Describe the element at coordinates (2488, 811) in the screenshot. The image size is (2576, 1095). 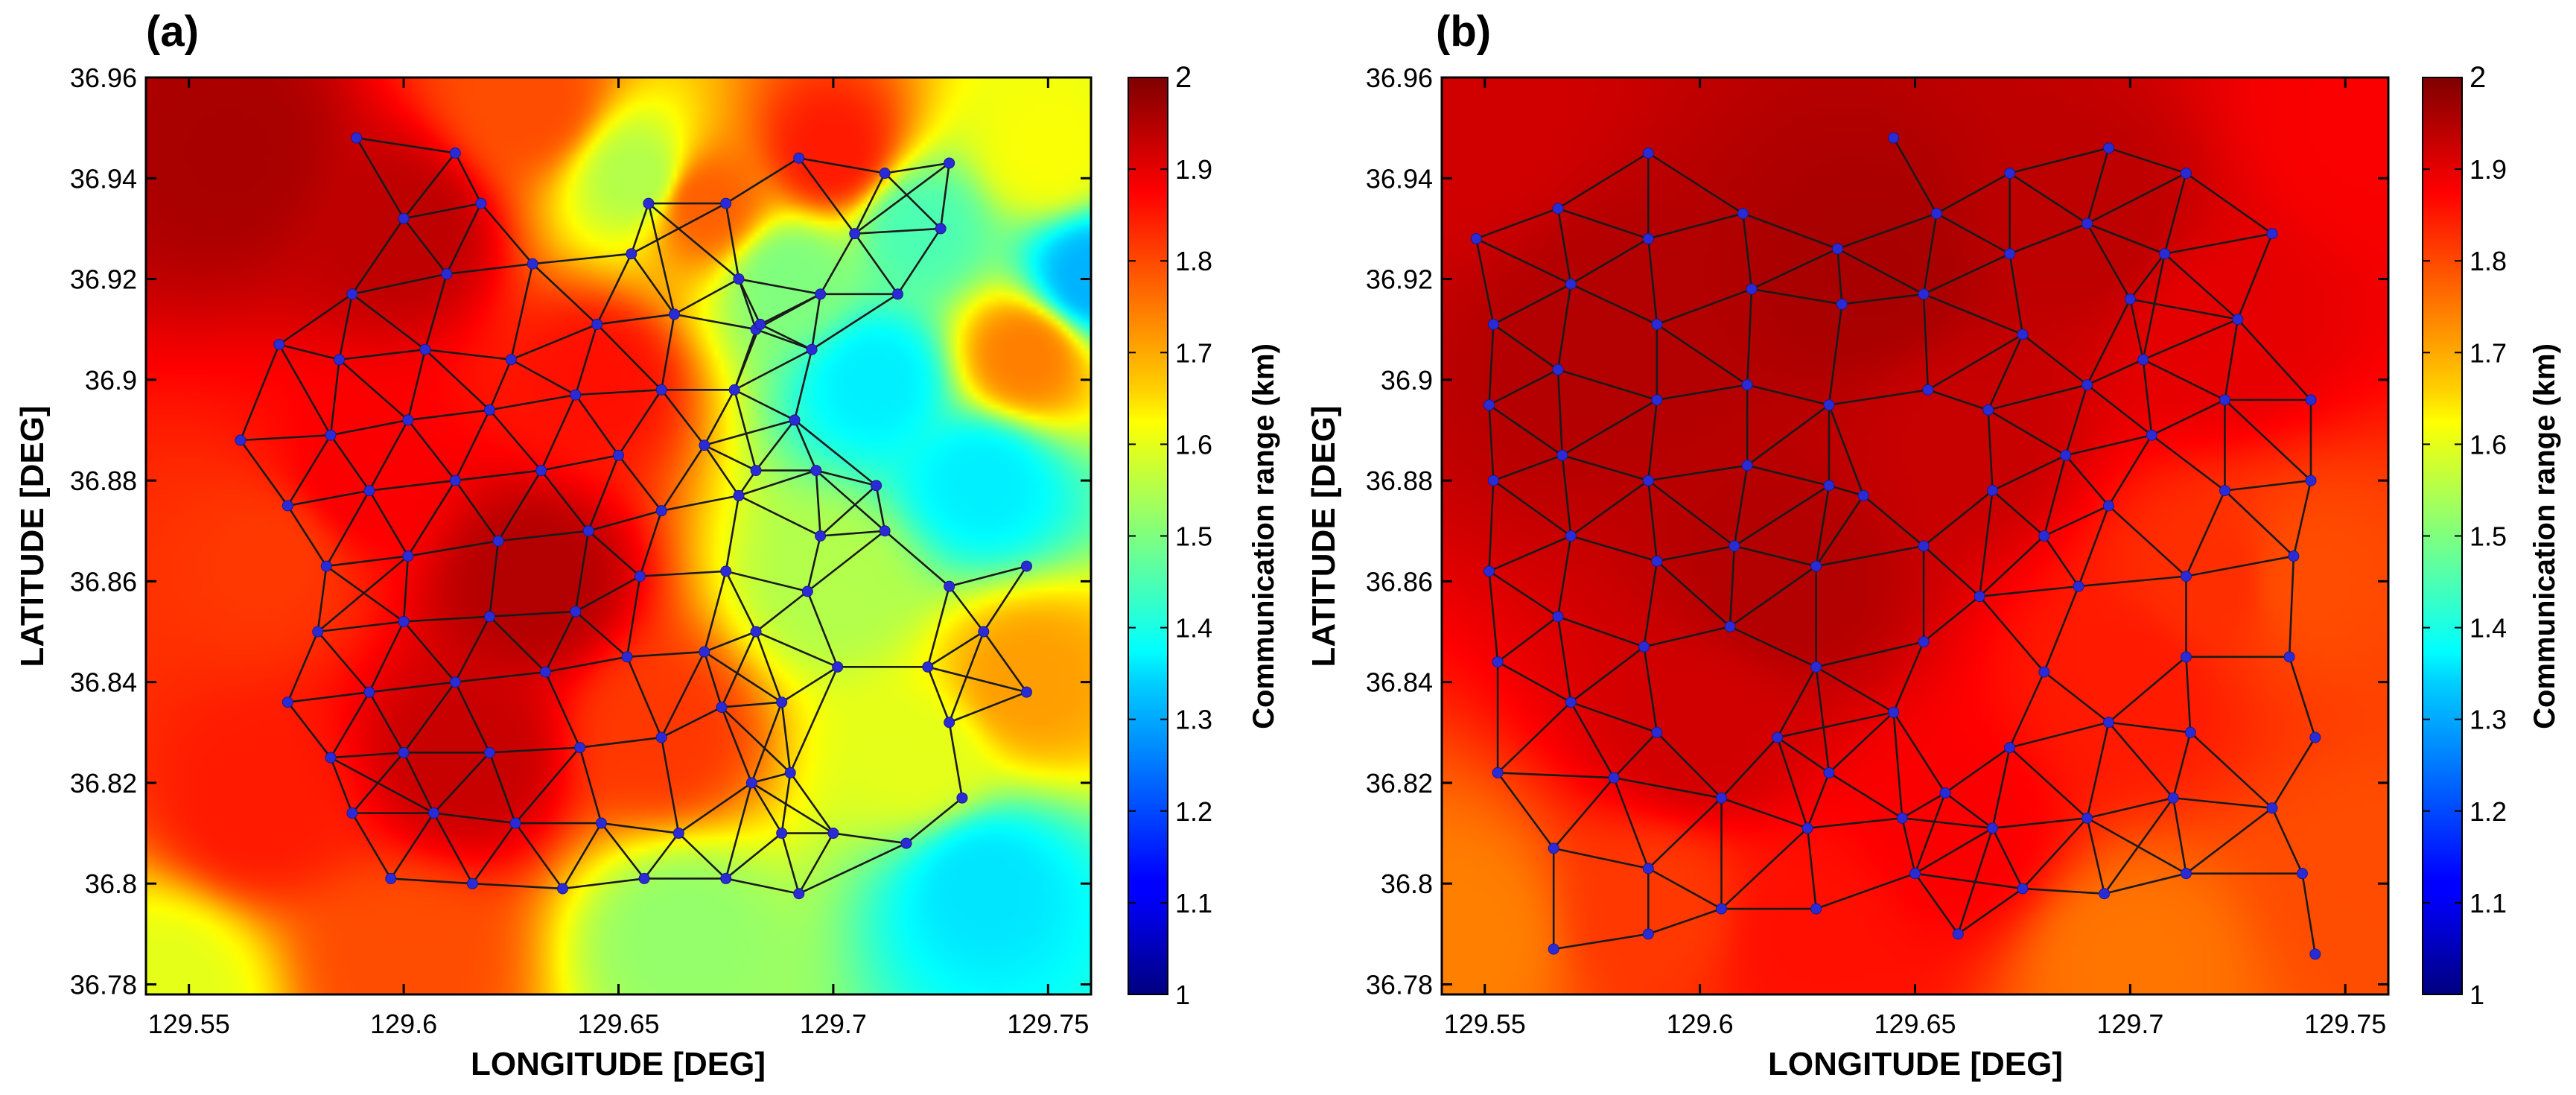
I see `colorbar-tick-label: 1.2` at that location.